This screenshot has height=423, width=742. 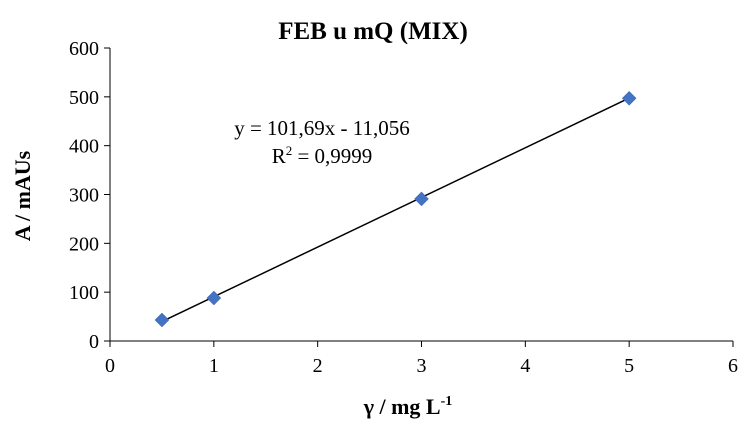 I want to click on y-tick-label: 500, so click(x=84, y=98).